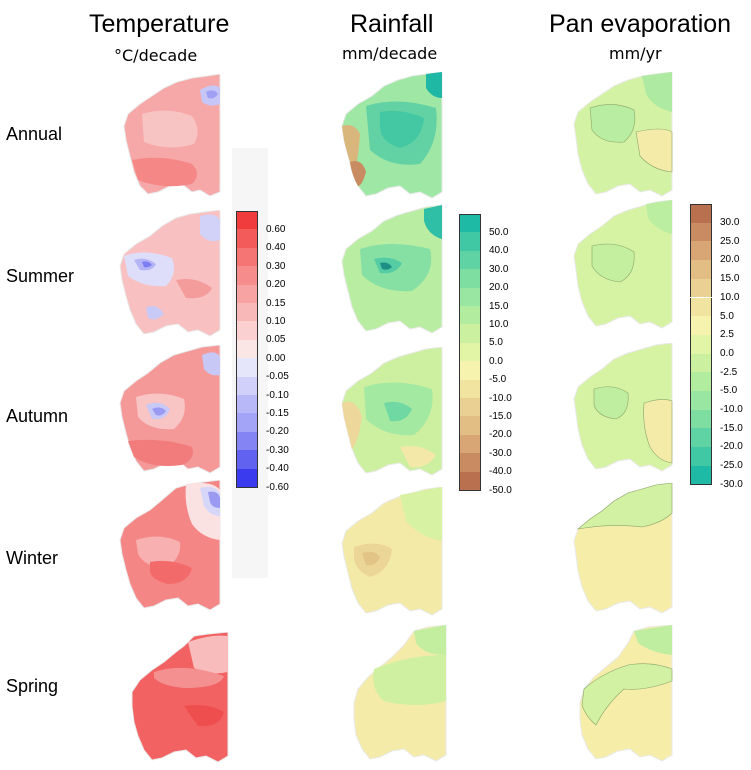 This screenshot has height=770, width=751. What do you see at coordinates (37, 416) in the screenshot?
I see `season-label-autumn: Autumn` at bounding box center [37, 416].